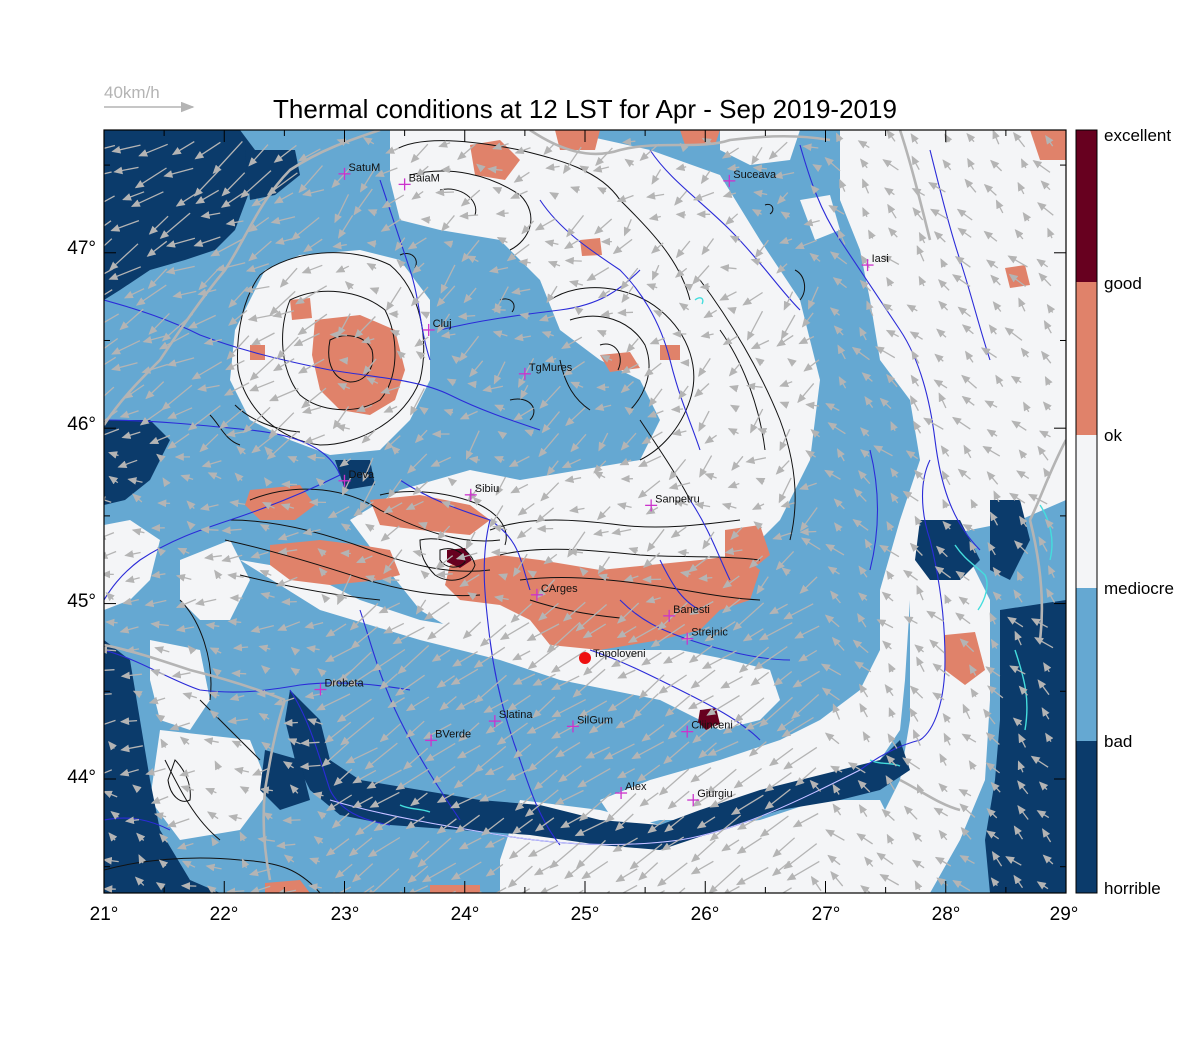 Image resolution: width=1200 pixels, height=1050 pixels. Describe the element at coordinates (345, 914) in the screenshot. I see `x-tick-label: 23°` at that location.